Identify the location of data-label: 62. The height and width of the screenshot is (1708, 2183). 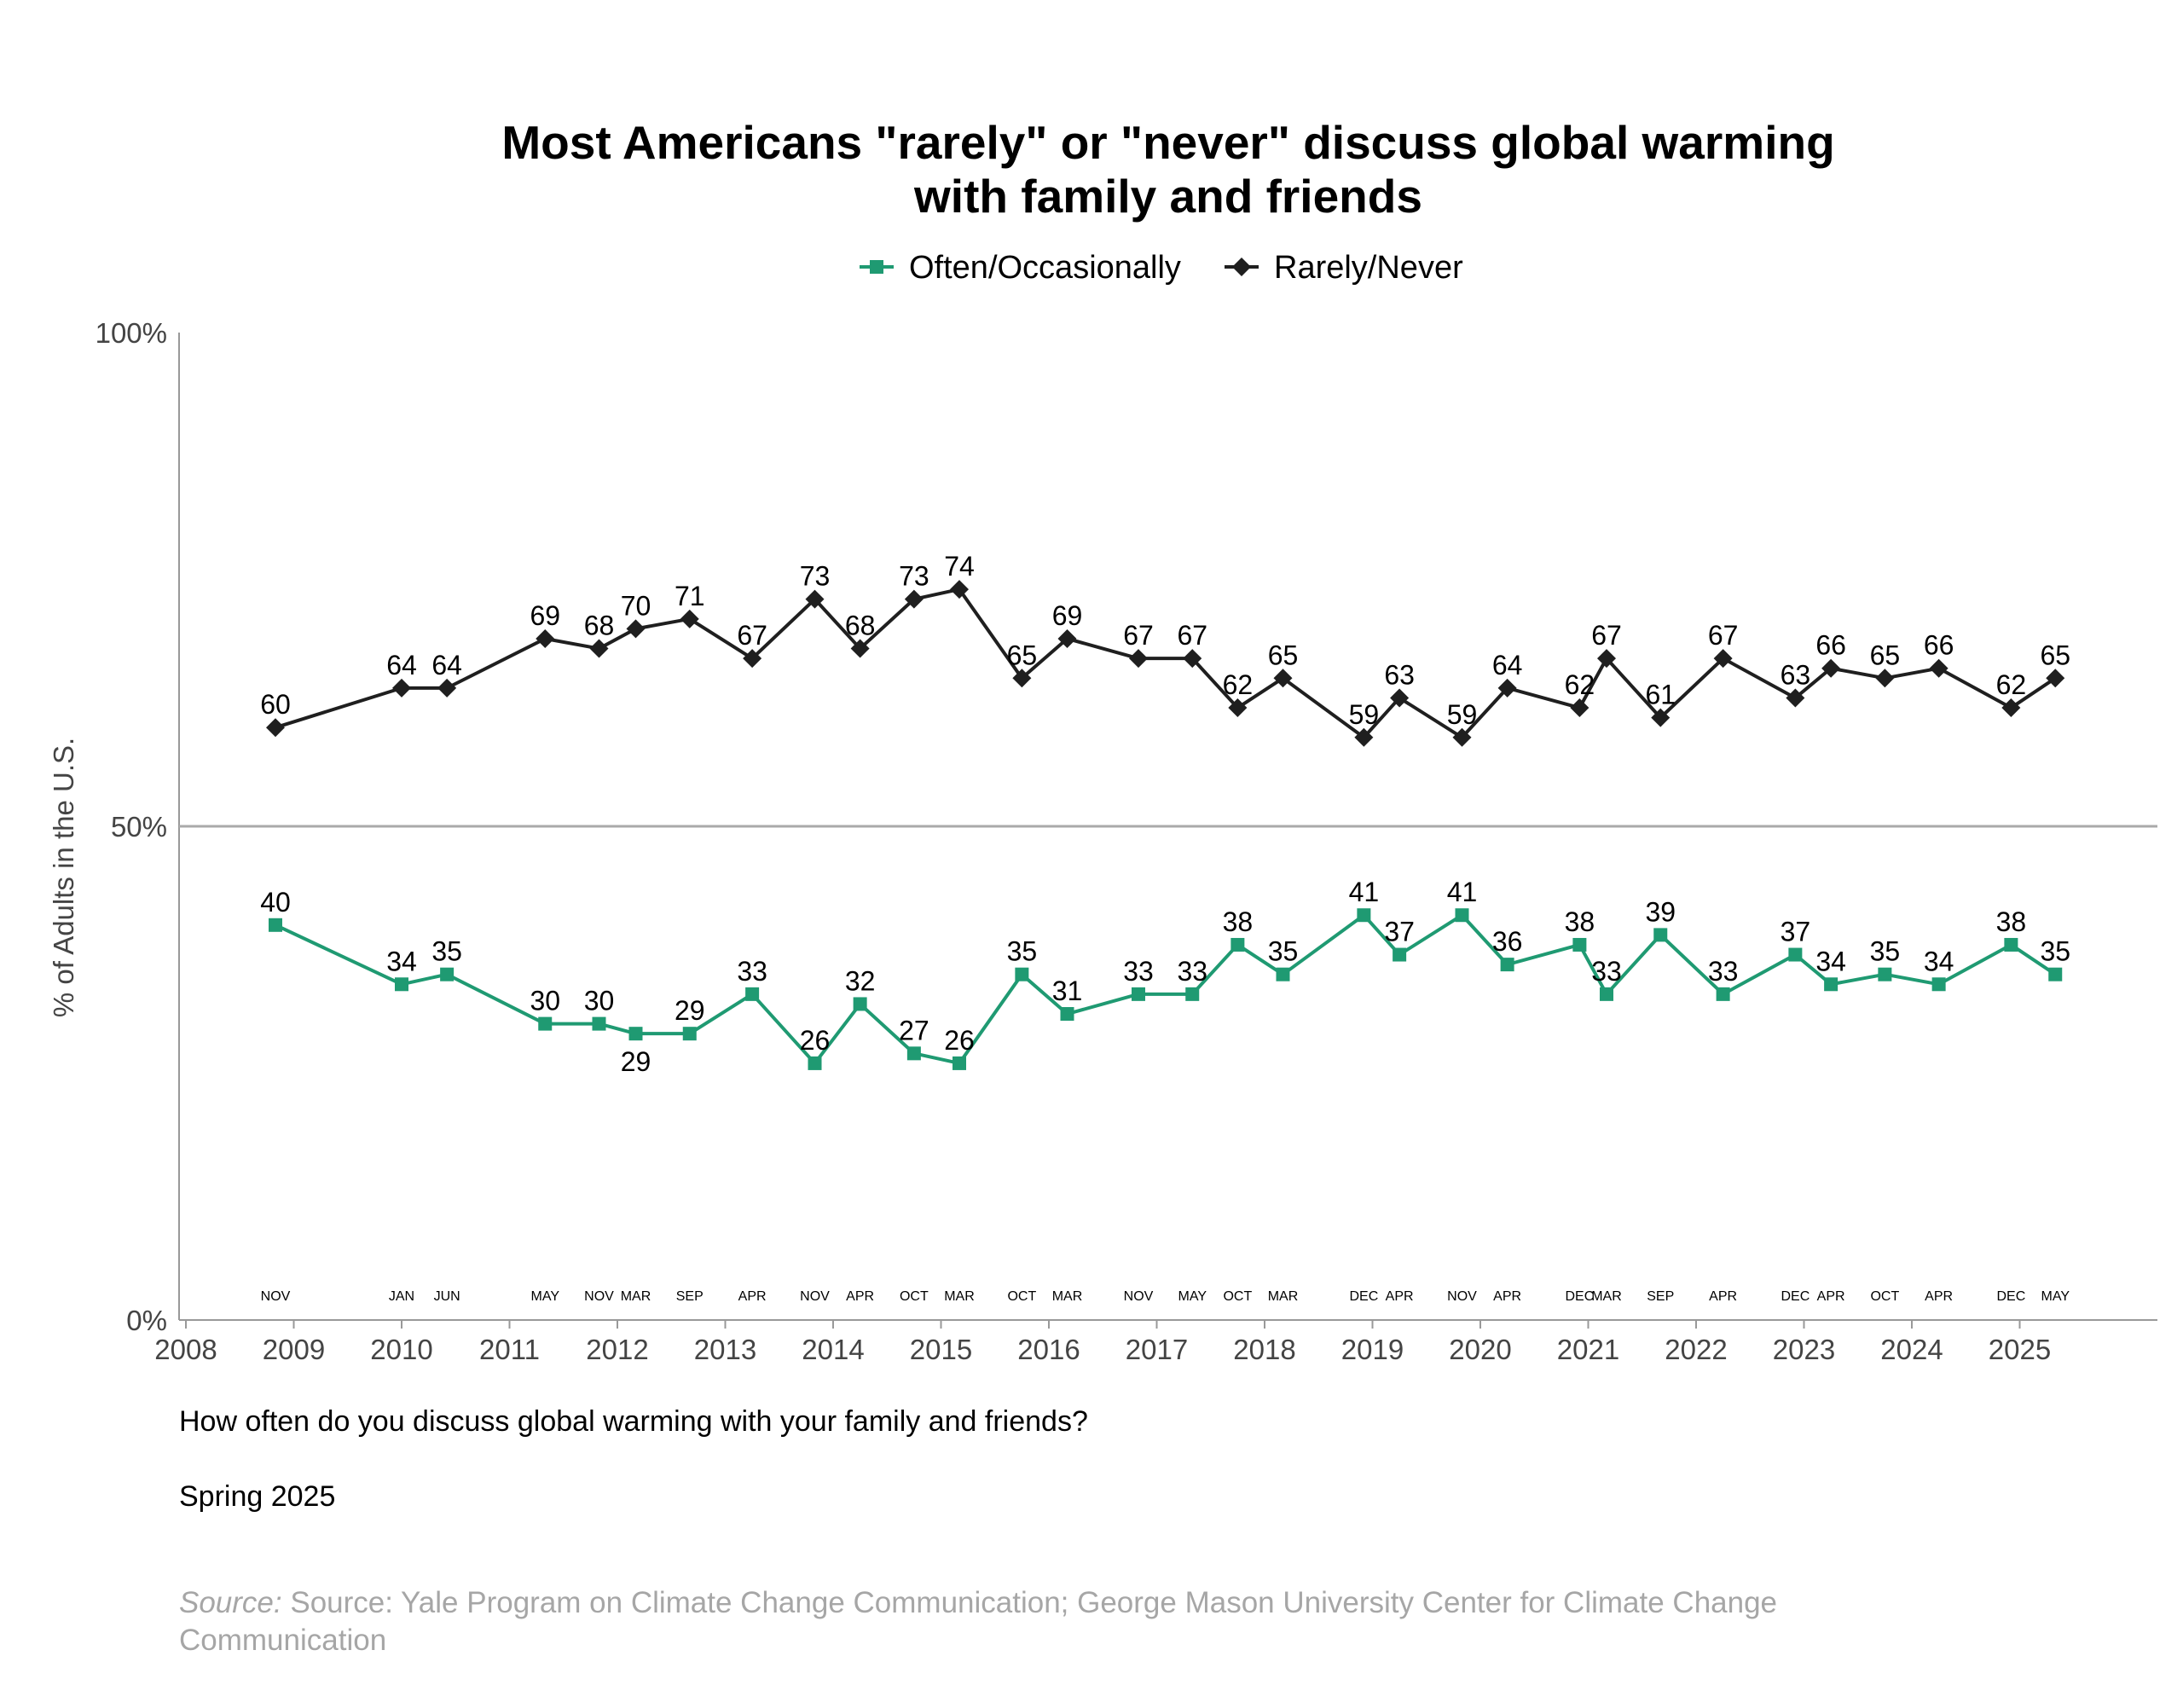
(2012, 684).